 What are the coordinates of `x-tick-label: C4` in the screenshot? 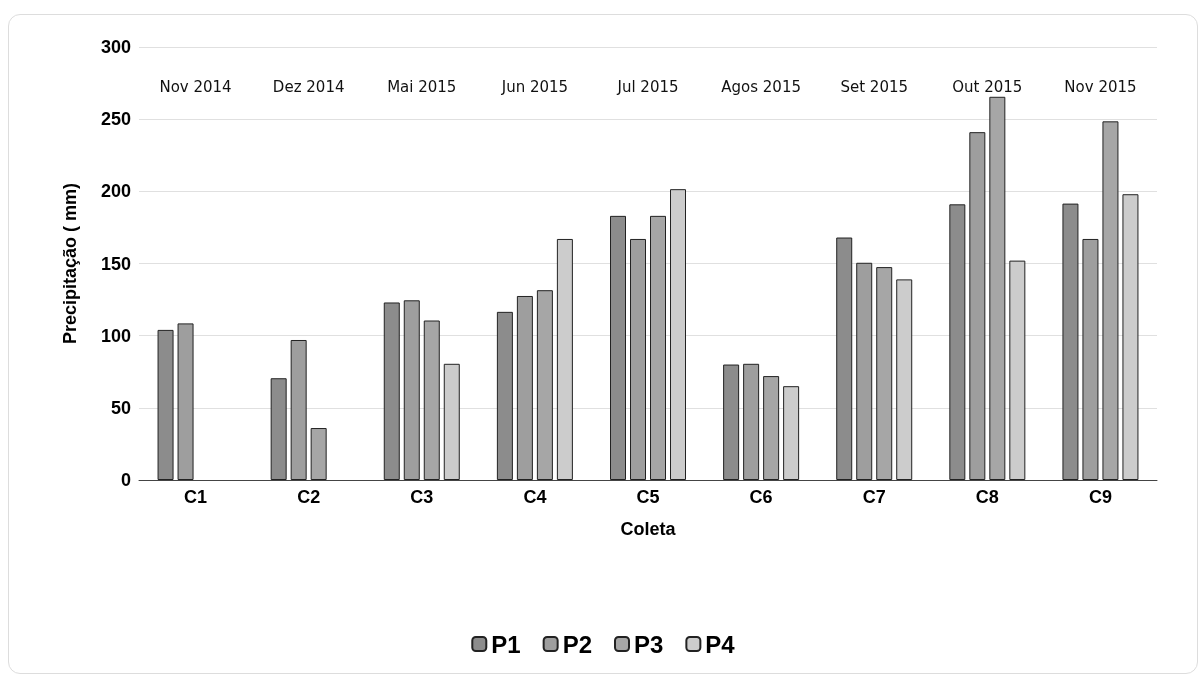 It's located at (535, 497).